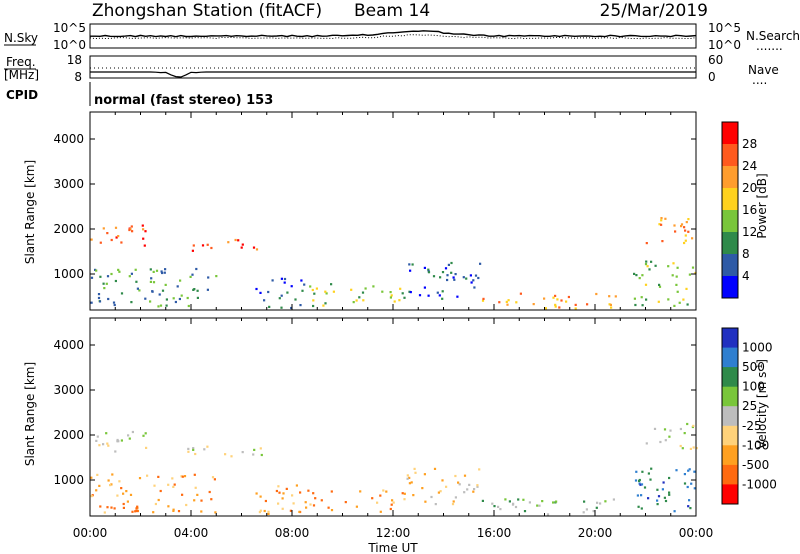  What do you see at coordinates (724, 45) in the screenshot?
I see `noise-right-tick-bottom: 10^0` at bounding box center [724, 45].